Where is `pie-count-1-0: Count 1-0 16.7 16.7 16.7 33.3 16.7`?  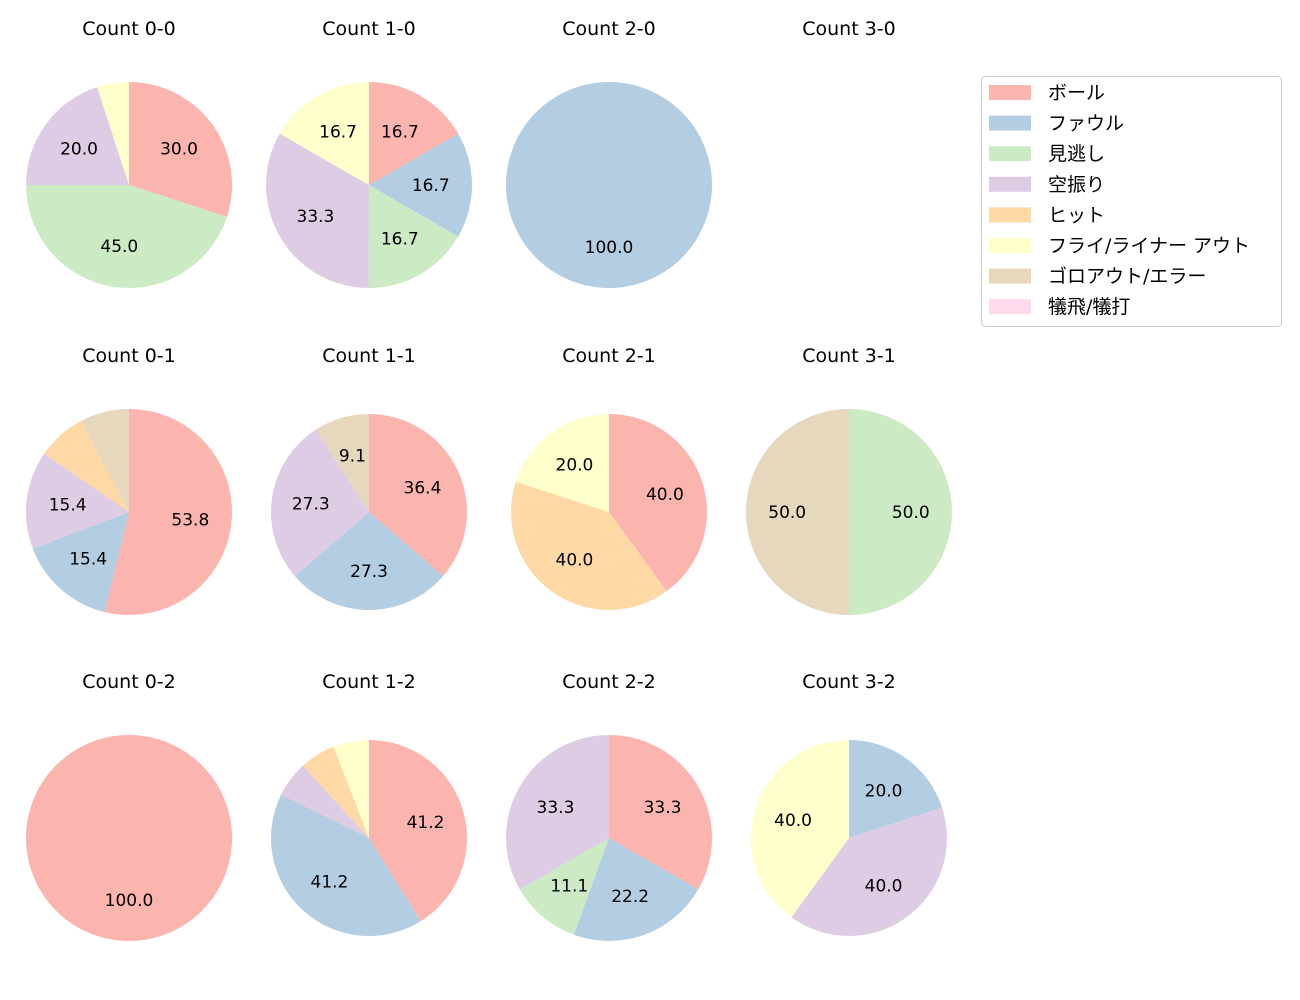 pie-count-1-0: Count 1-0 16.7 16.7 16.7 33.3 16.7 is located at coordinates (369, 153).